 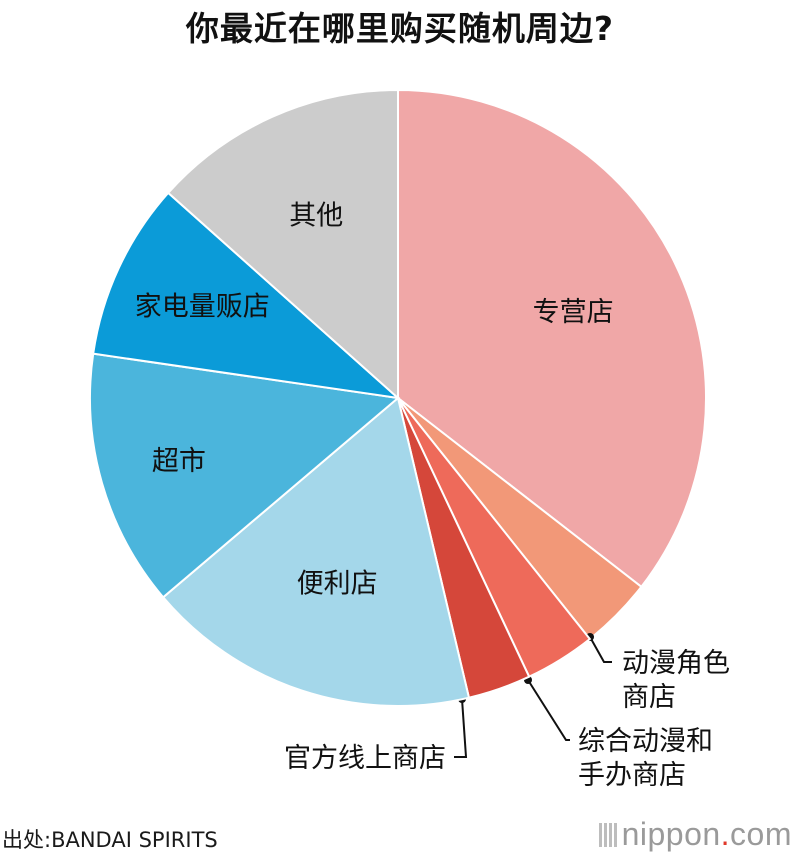 What do you see at coordinates (676, 680) in the screenshot?
I see `slice-label-1: 动漫角色商店` at bounding box center [676, 680].